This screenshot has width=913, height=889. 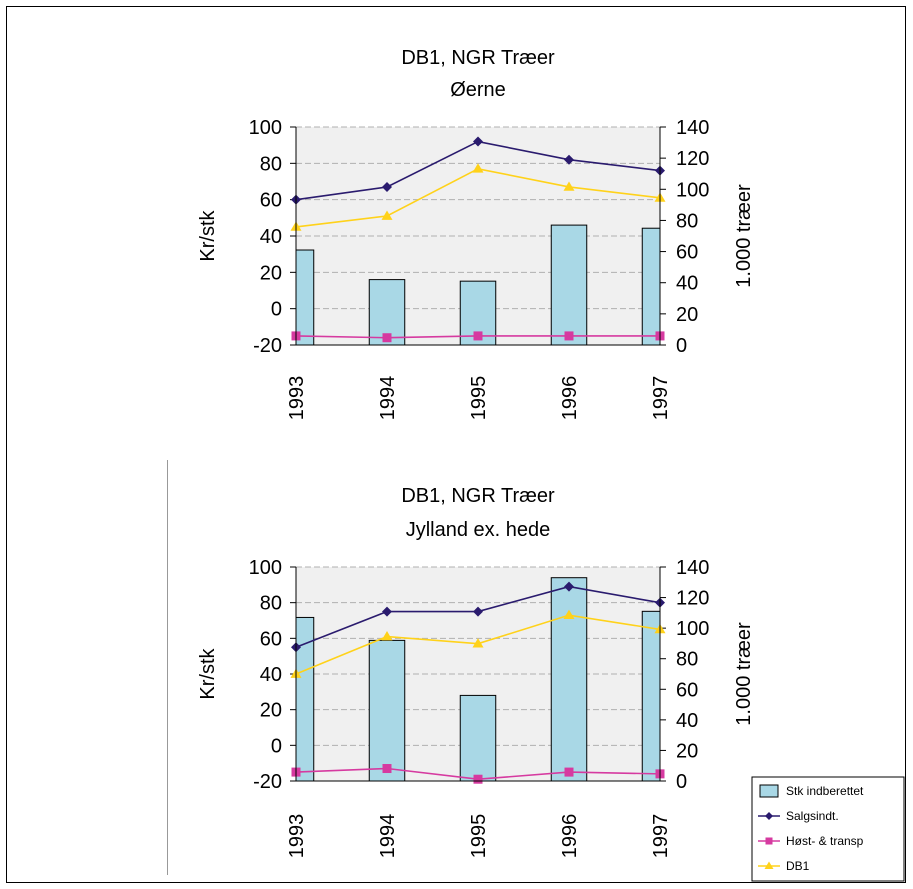 What do you see at coordinates (812, 816) in the screenshot?
I see `legend-label: Salgsindt.` at bounding box center [812, 816].